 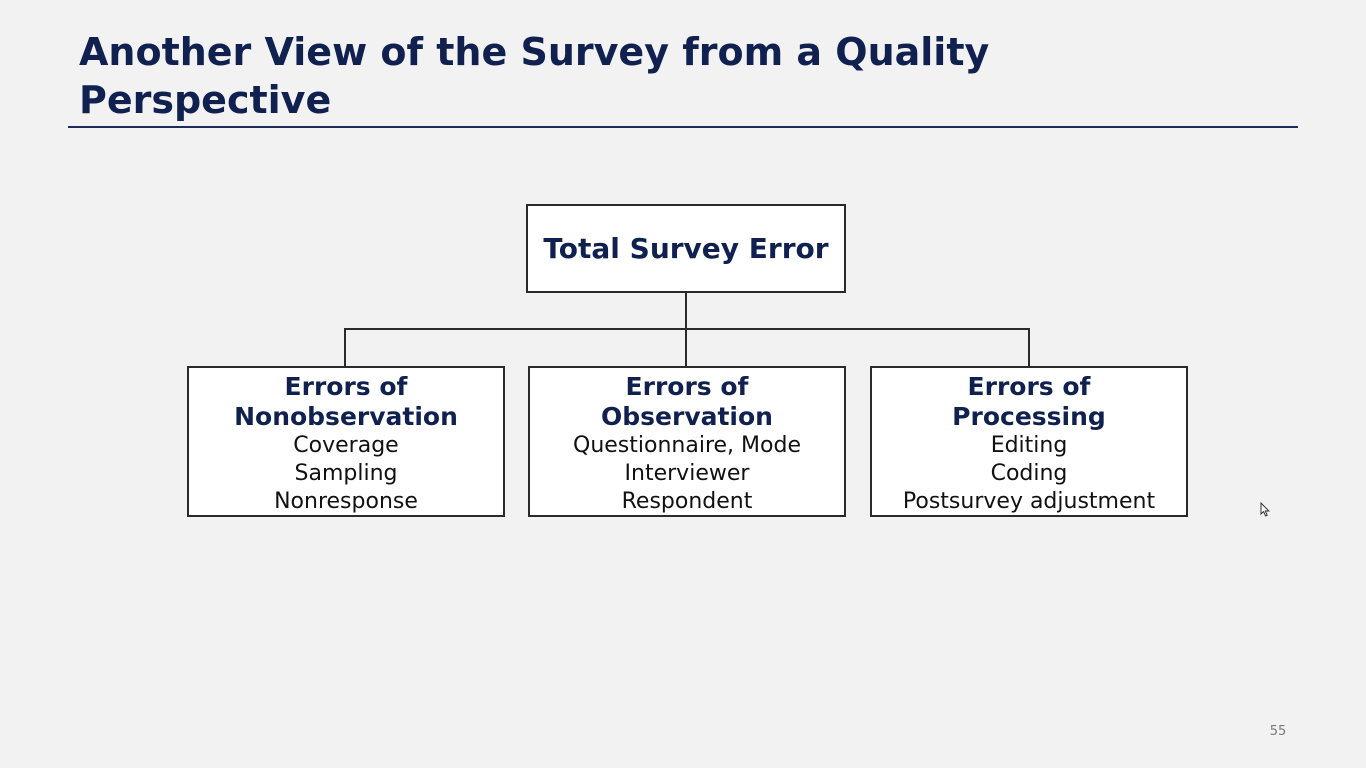 I want to click on node-item: Sampling, so click(x=346, y=473).